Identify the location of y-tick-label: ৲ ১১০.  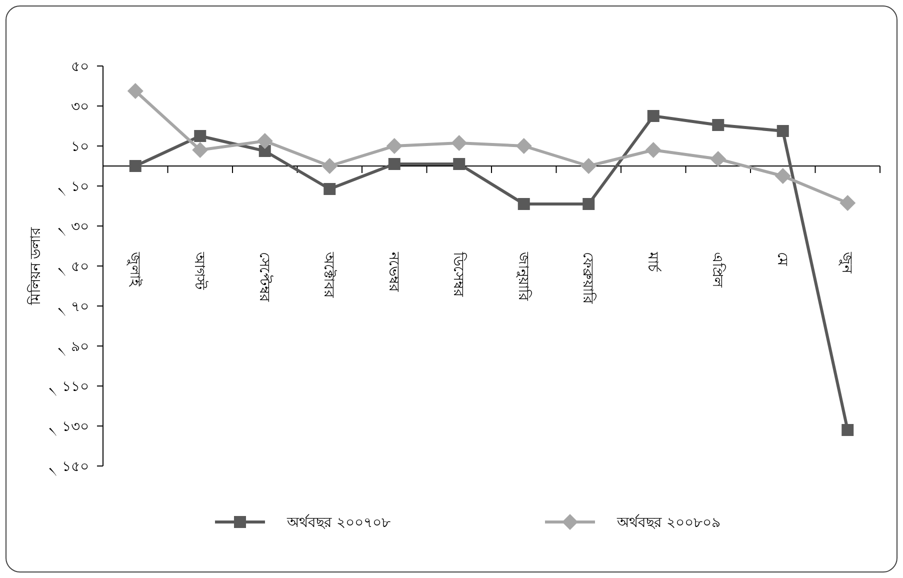
(68, 387).